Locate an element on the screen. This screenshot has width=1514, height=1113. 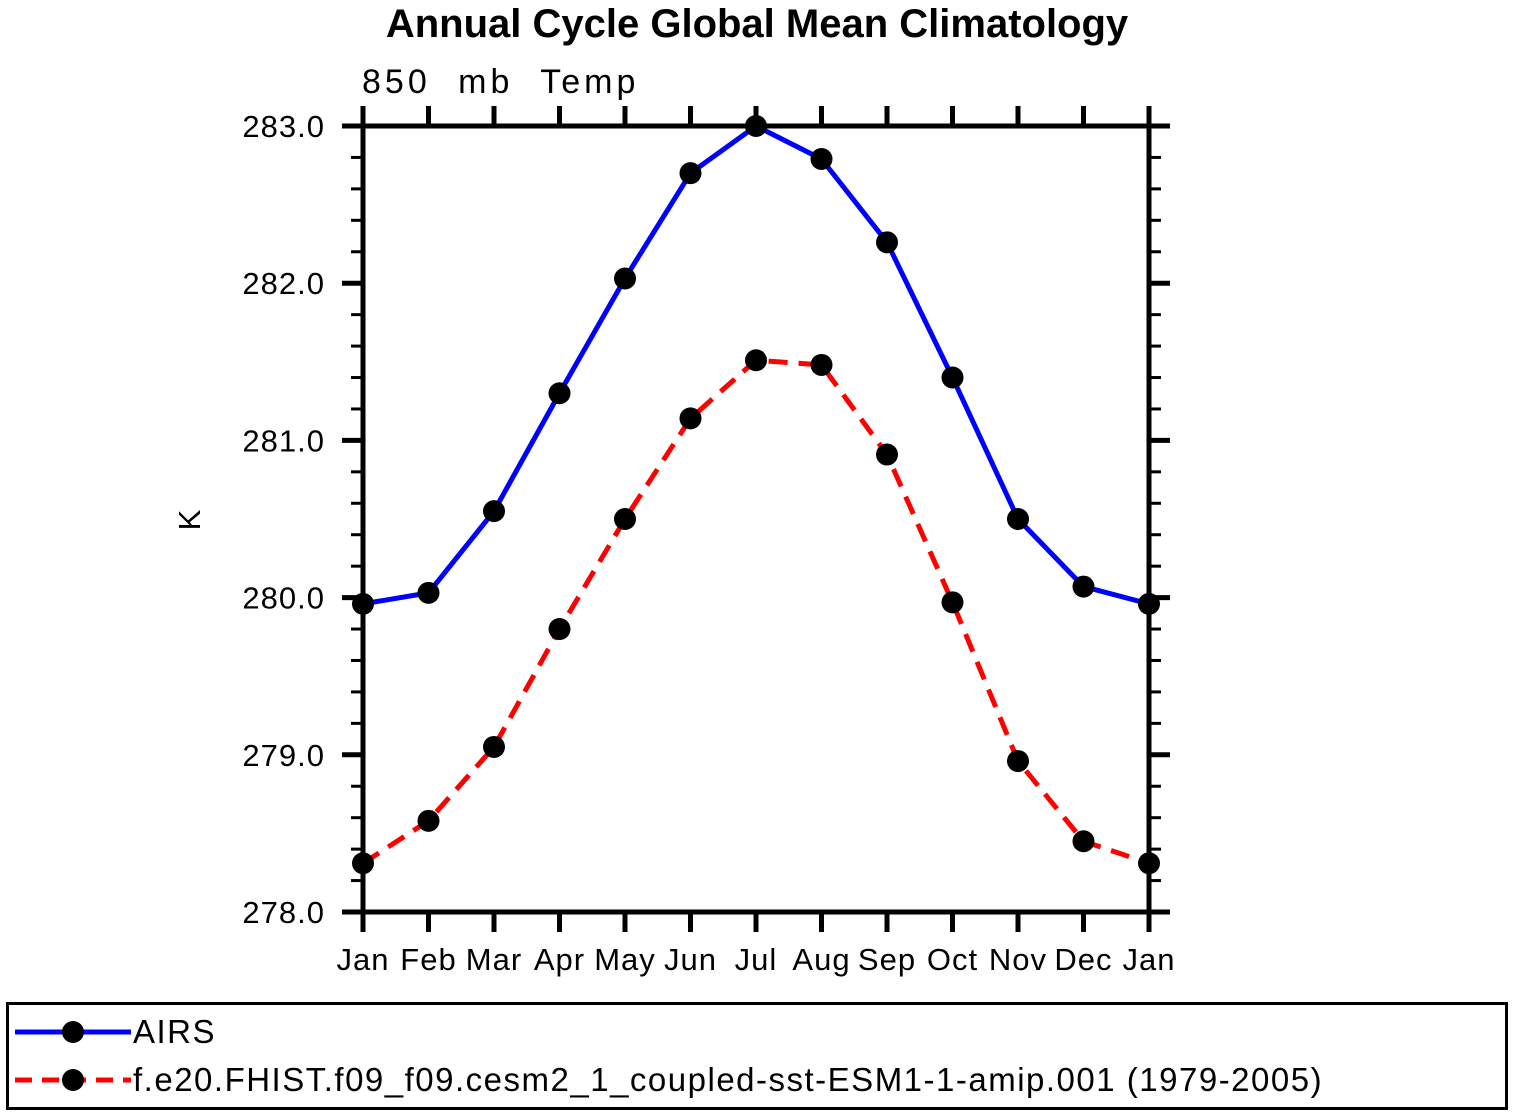
y-axis-title: K is located at coordinates (189, 519).